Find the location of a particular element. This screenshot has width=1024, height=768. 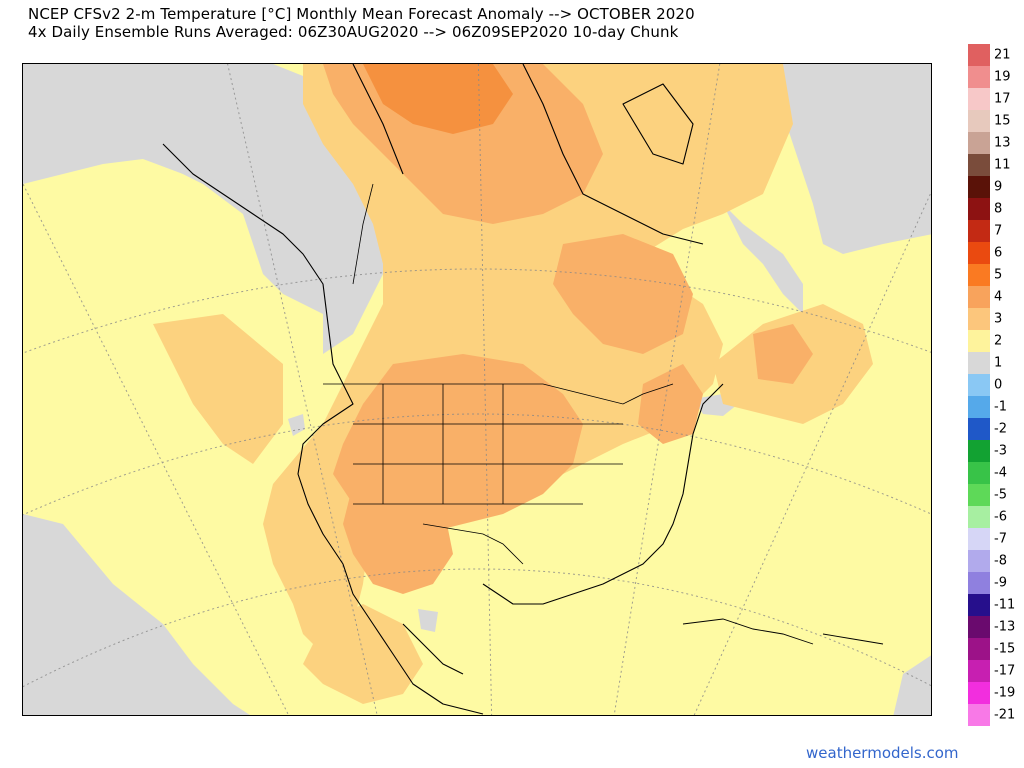

legend-entry: 21 is located at coordinates (992, 55).